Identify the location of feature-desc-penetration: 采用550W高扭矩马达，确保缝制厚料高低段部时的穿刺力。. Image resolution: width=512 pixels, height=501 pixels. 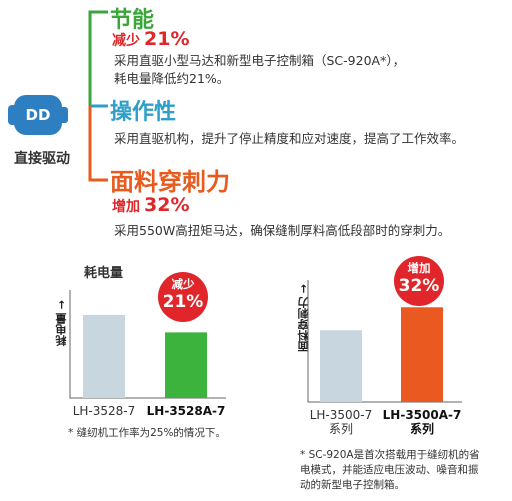
(312, 231).